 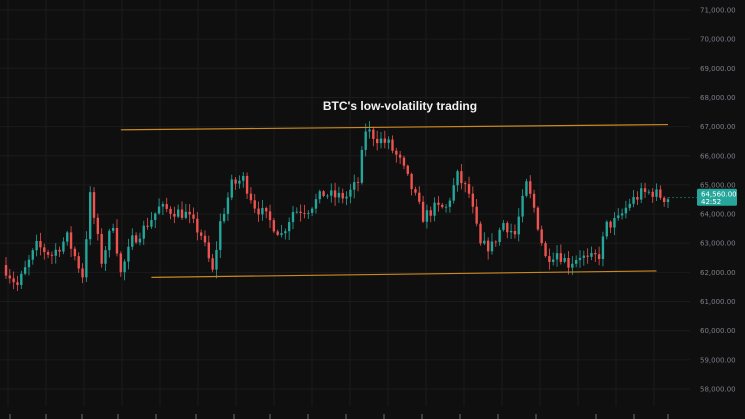 What do you see at coordinates (718, 98) in the screenshot?
I see `y-tick-label: 68,000.00` at bounding box center [718, 98].